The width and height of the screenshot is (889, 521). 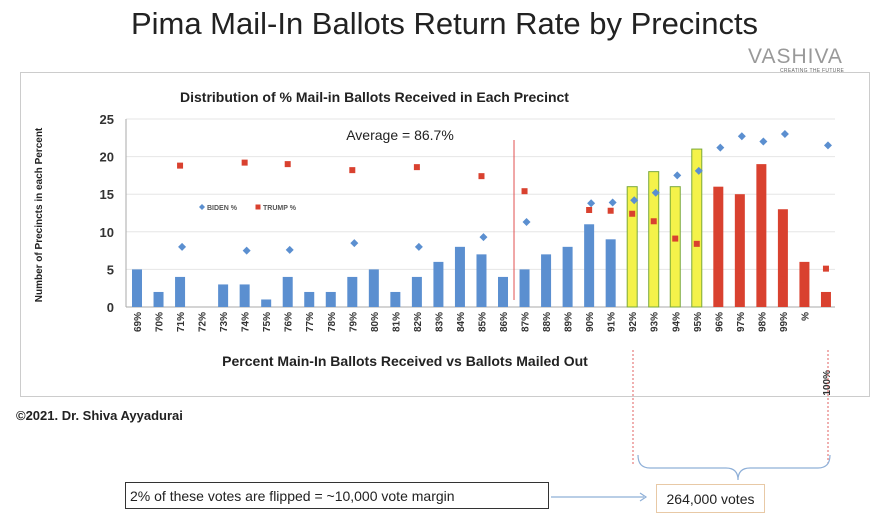 What do you see at coordinates (395, 299) in the screenshot?
I see `bar-81%` at bounding box center [395, 299].